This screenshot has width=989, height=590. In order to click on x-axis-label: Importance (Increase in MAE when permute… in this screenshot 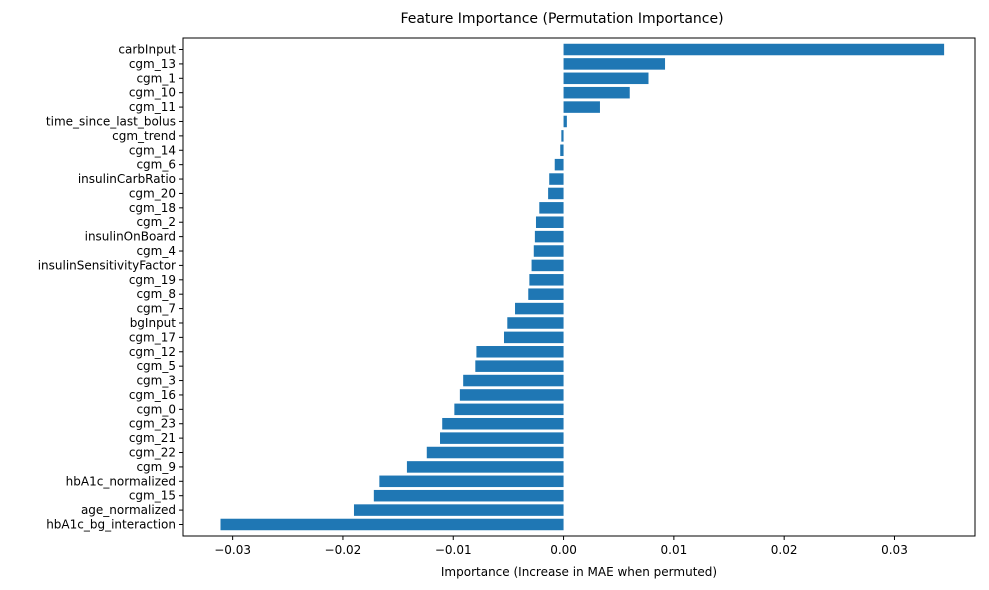, I will do `click(579, 572)`.